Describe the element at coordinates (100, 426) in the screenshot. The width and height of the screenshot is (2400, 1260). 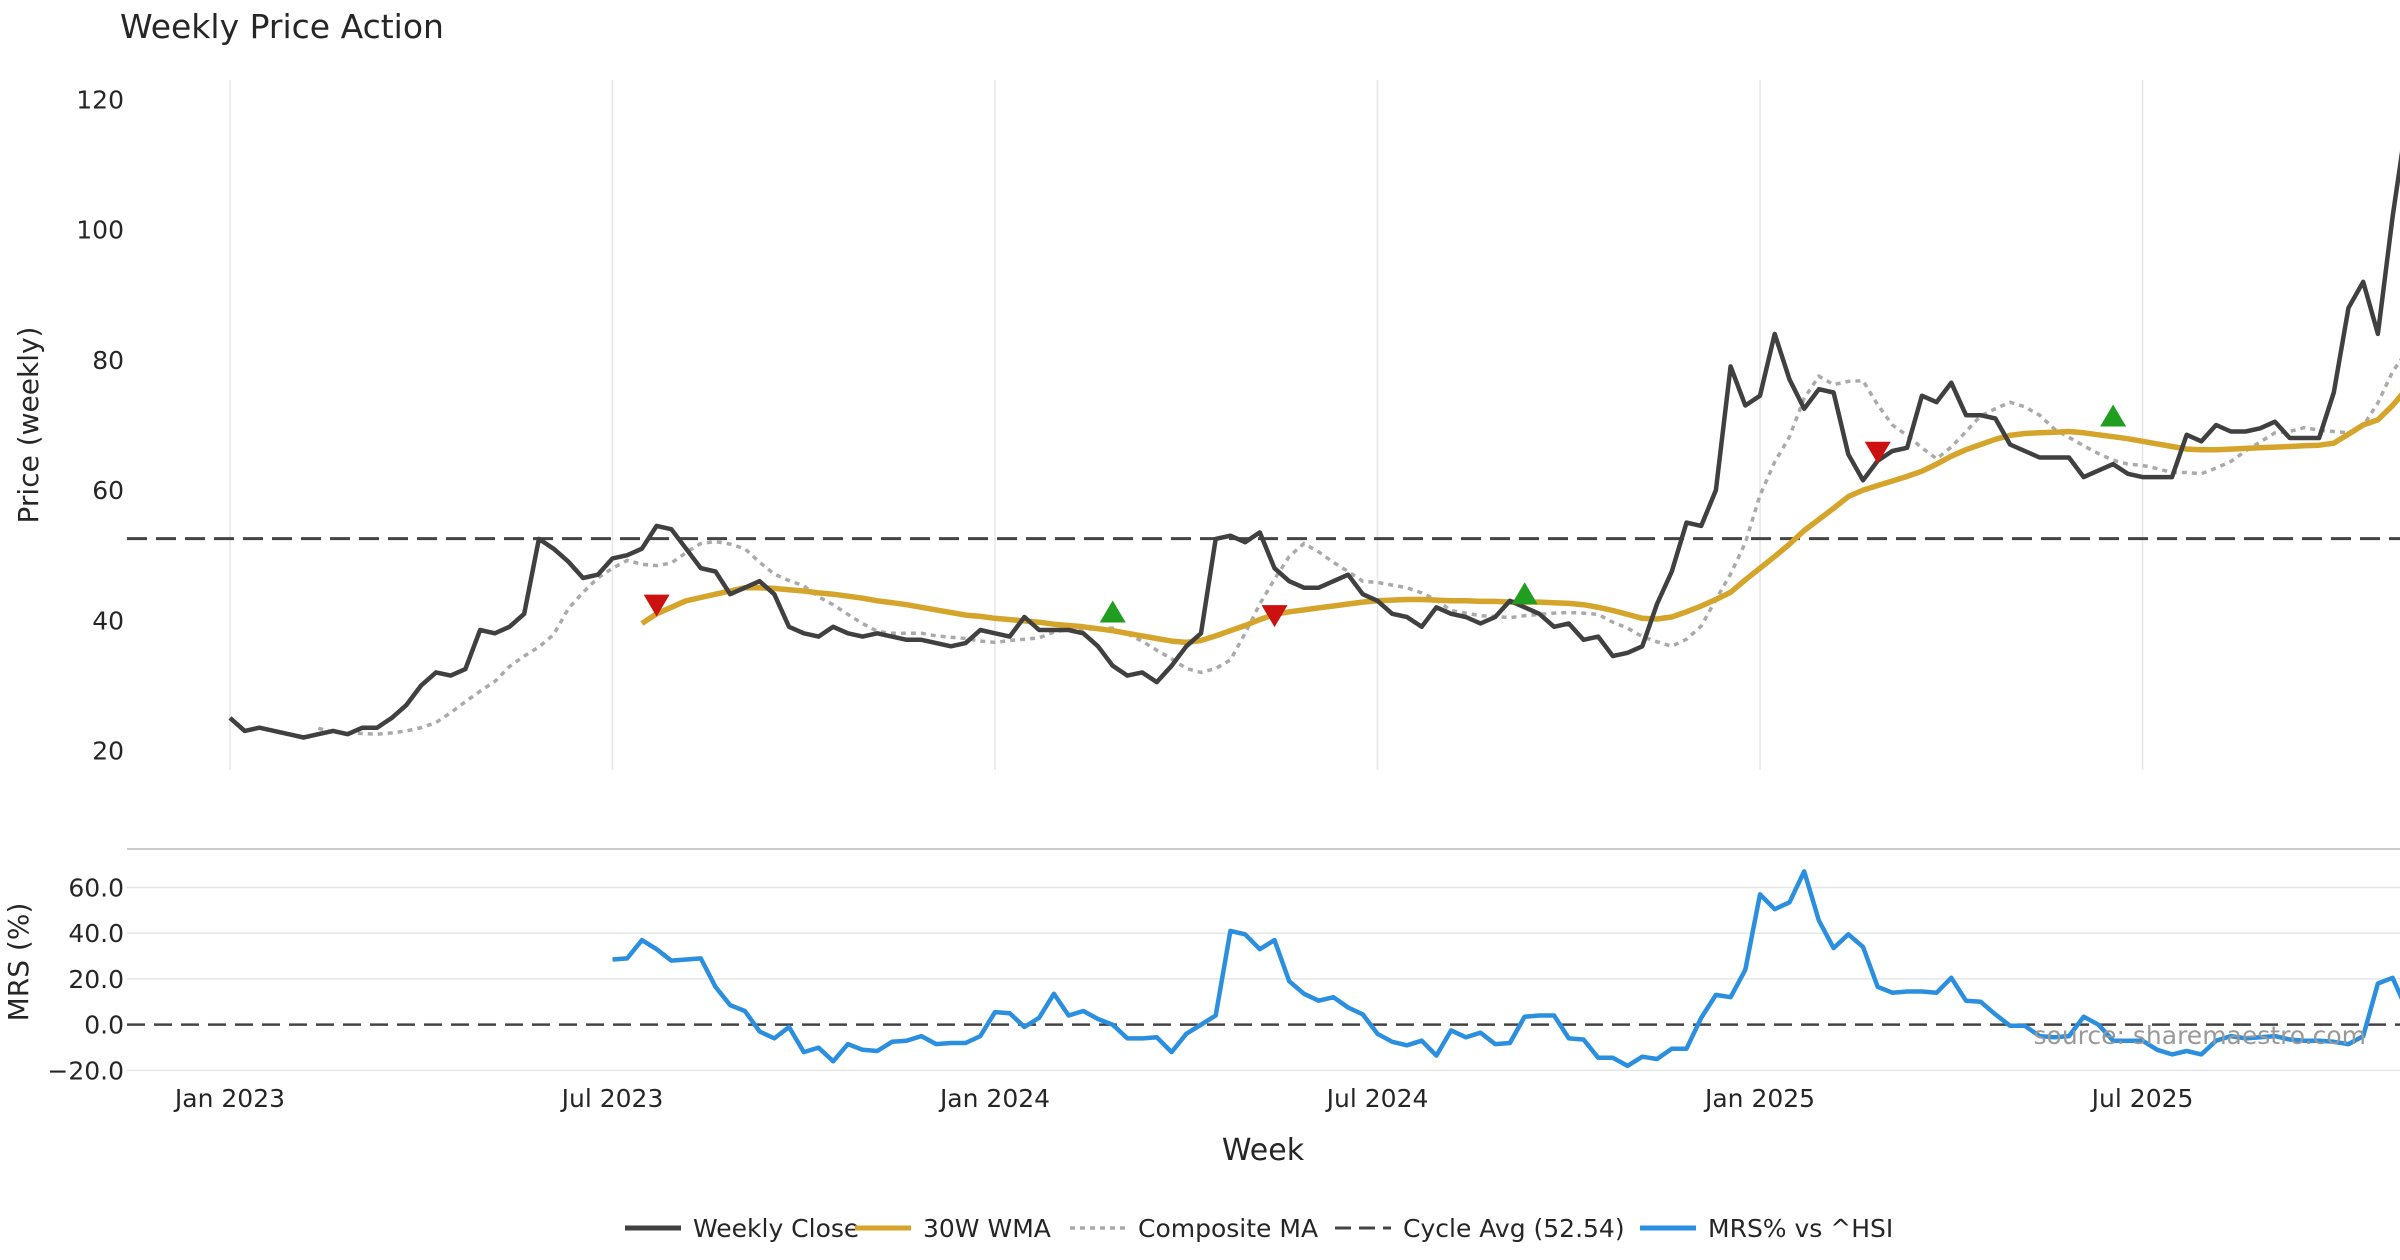
I see `price-y-ticks: 20 40 60 80 100 120` at that location.